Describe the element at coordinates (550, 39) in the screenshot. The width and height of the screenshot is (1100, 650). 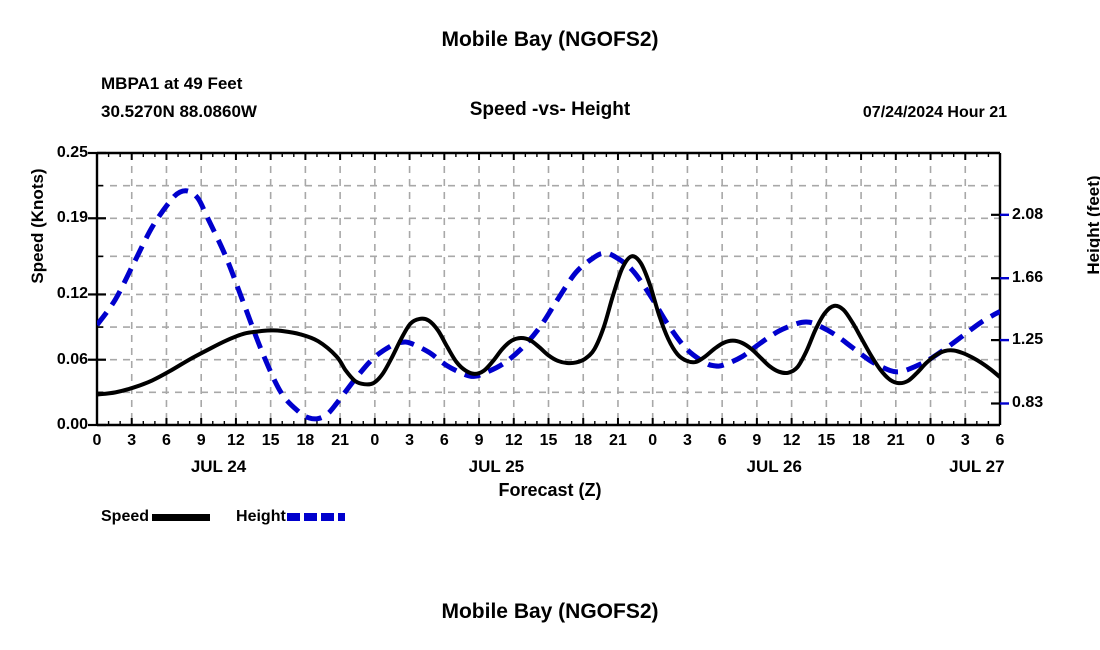
I see `page-title-top: Mobile Bay (NGOFS2)` at that location.